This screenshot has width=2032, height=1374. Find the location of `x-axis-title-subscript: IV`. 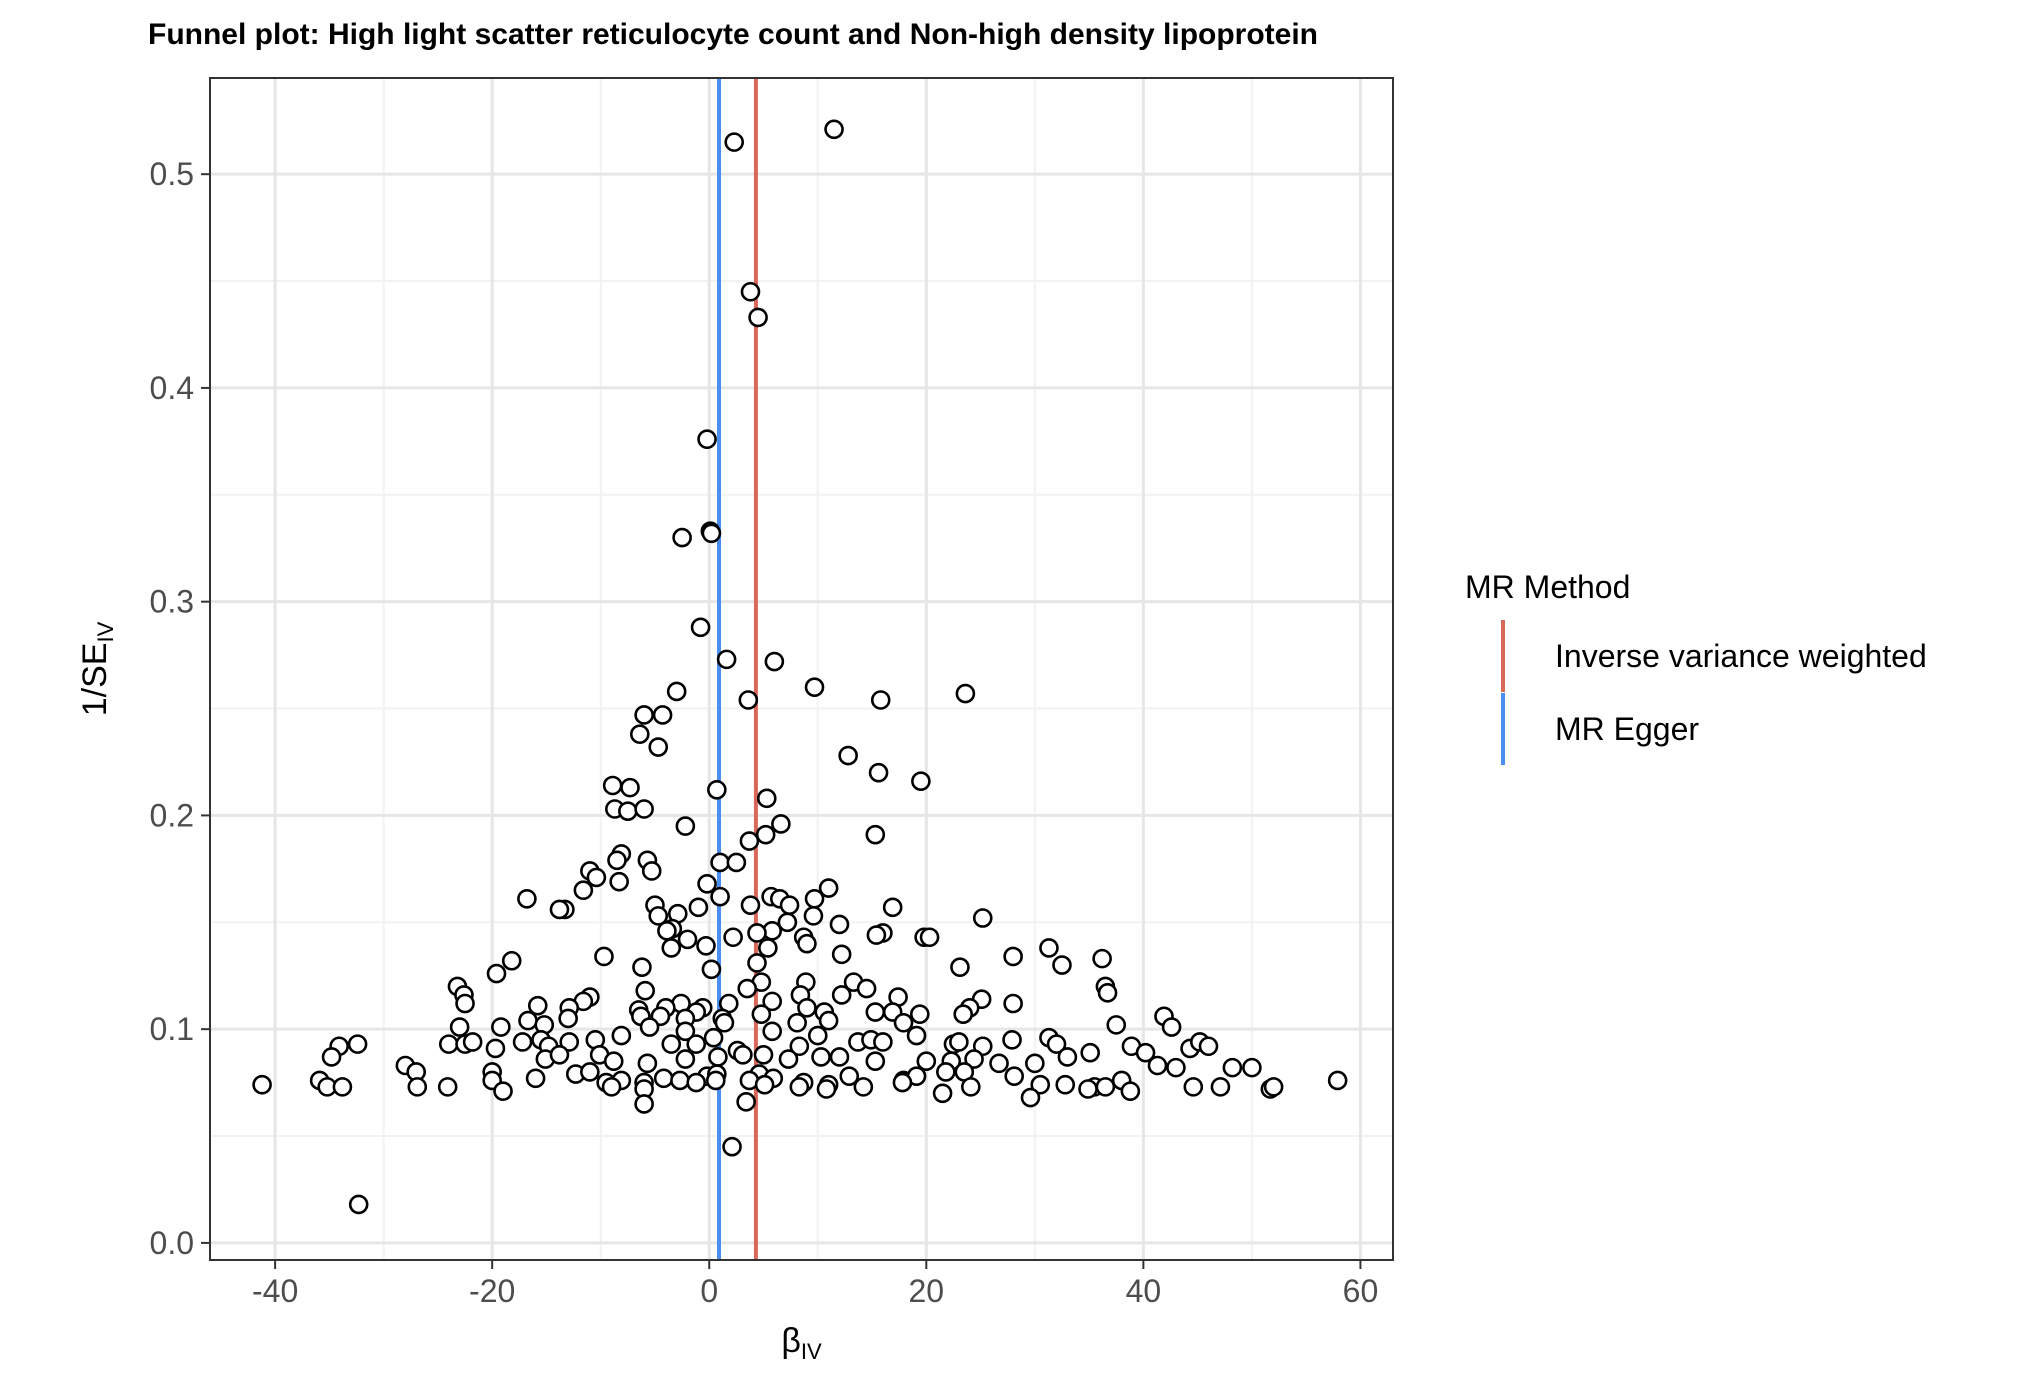

x-axis-title-subscript: IV is located at coordinates (811, 1351).